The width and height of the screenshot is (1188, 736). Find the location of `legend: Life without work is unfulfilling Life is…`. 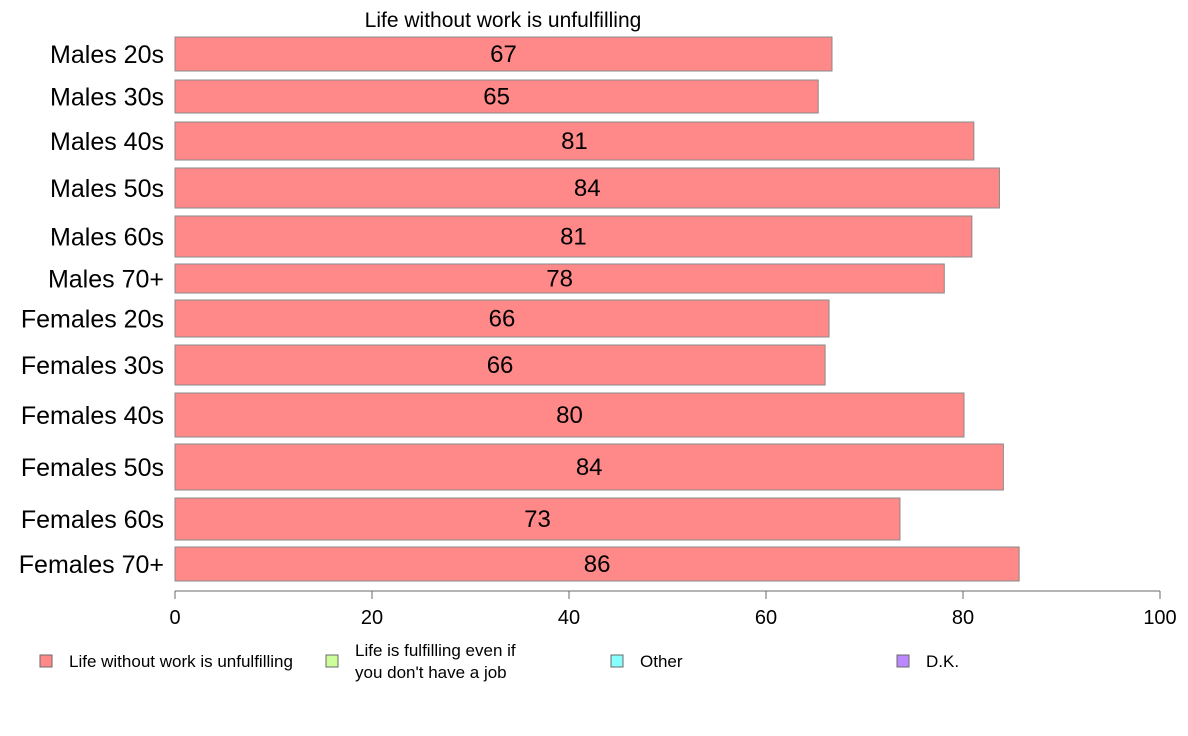

legend: Life without work is unfulfilling Life is… is located at coordinates (499, 661).